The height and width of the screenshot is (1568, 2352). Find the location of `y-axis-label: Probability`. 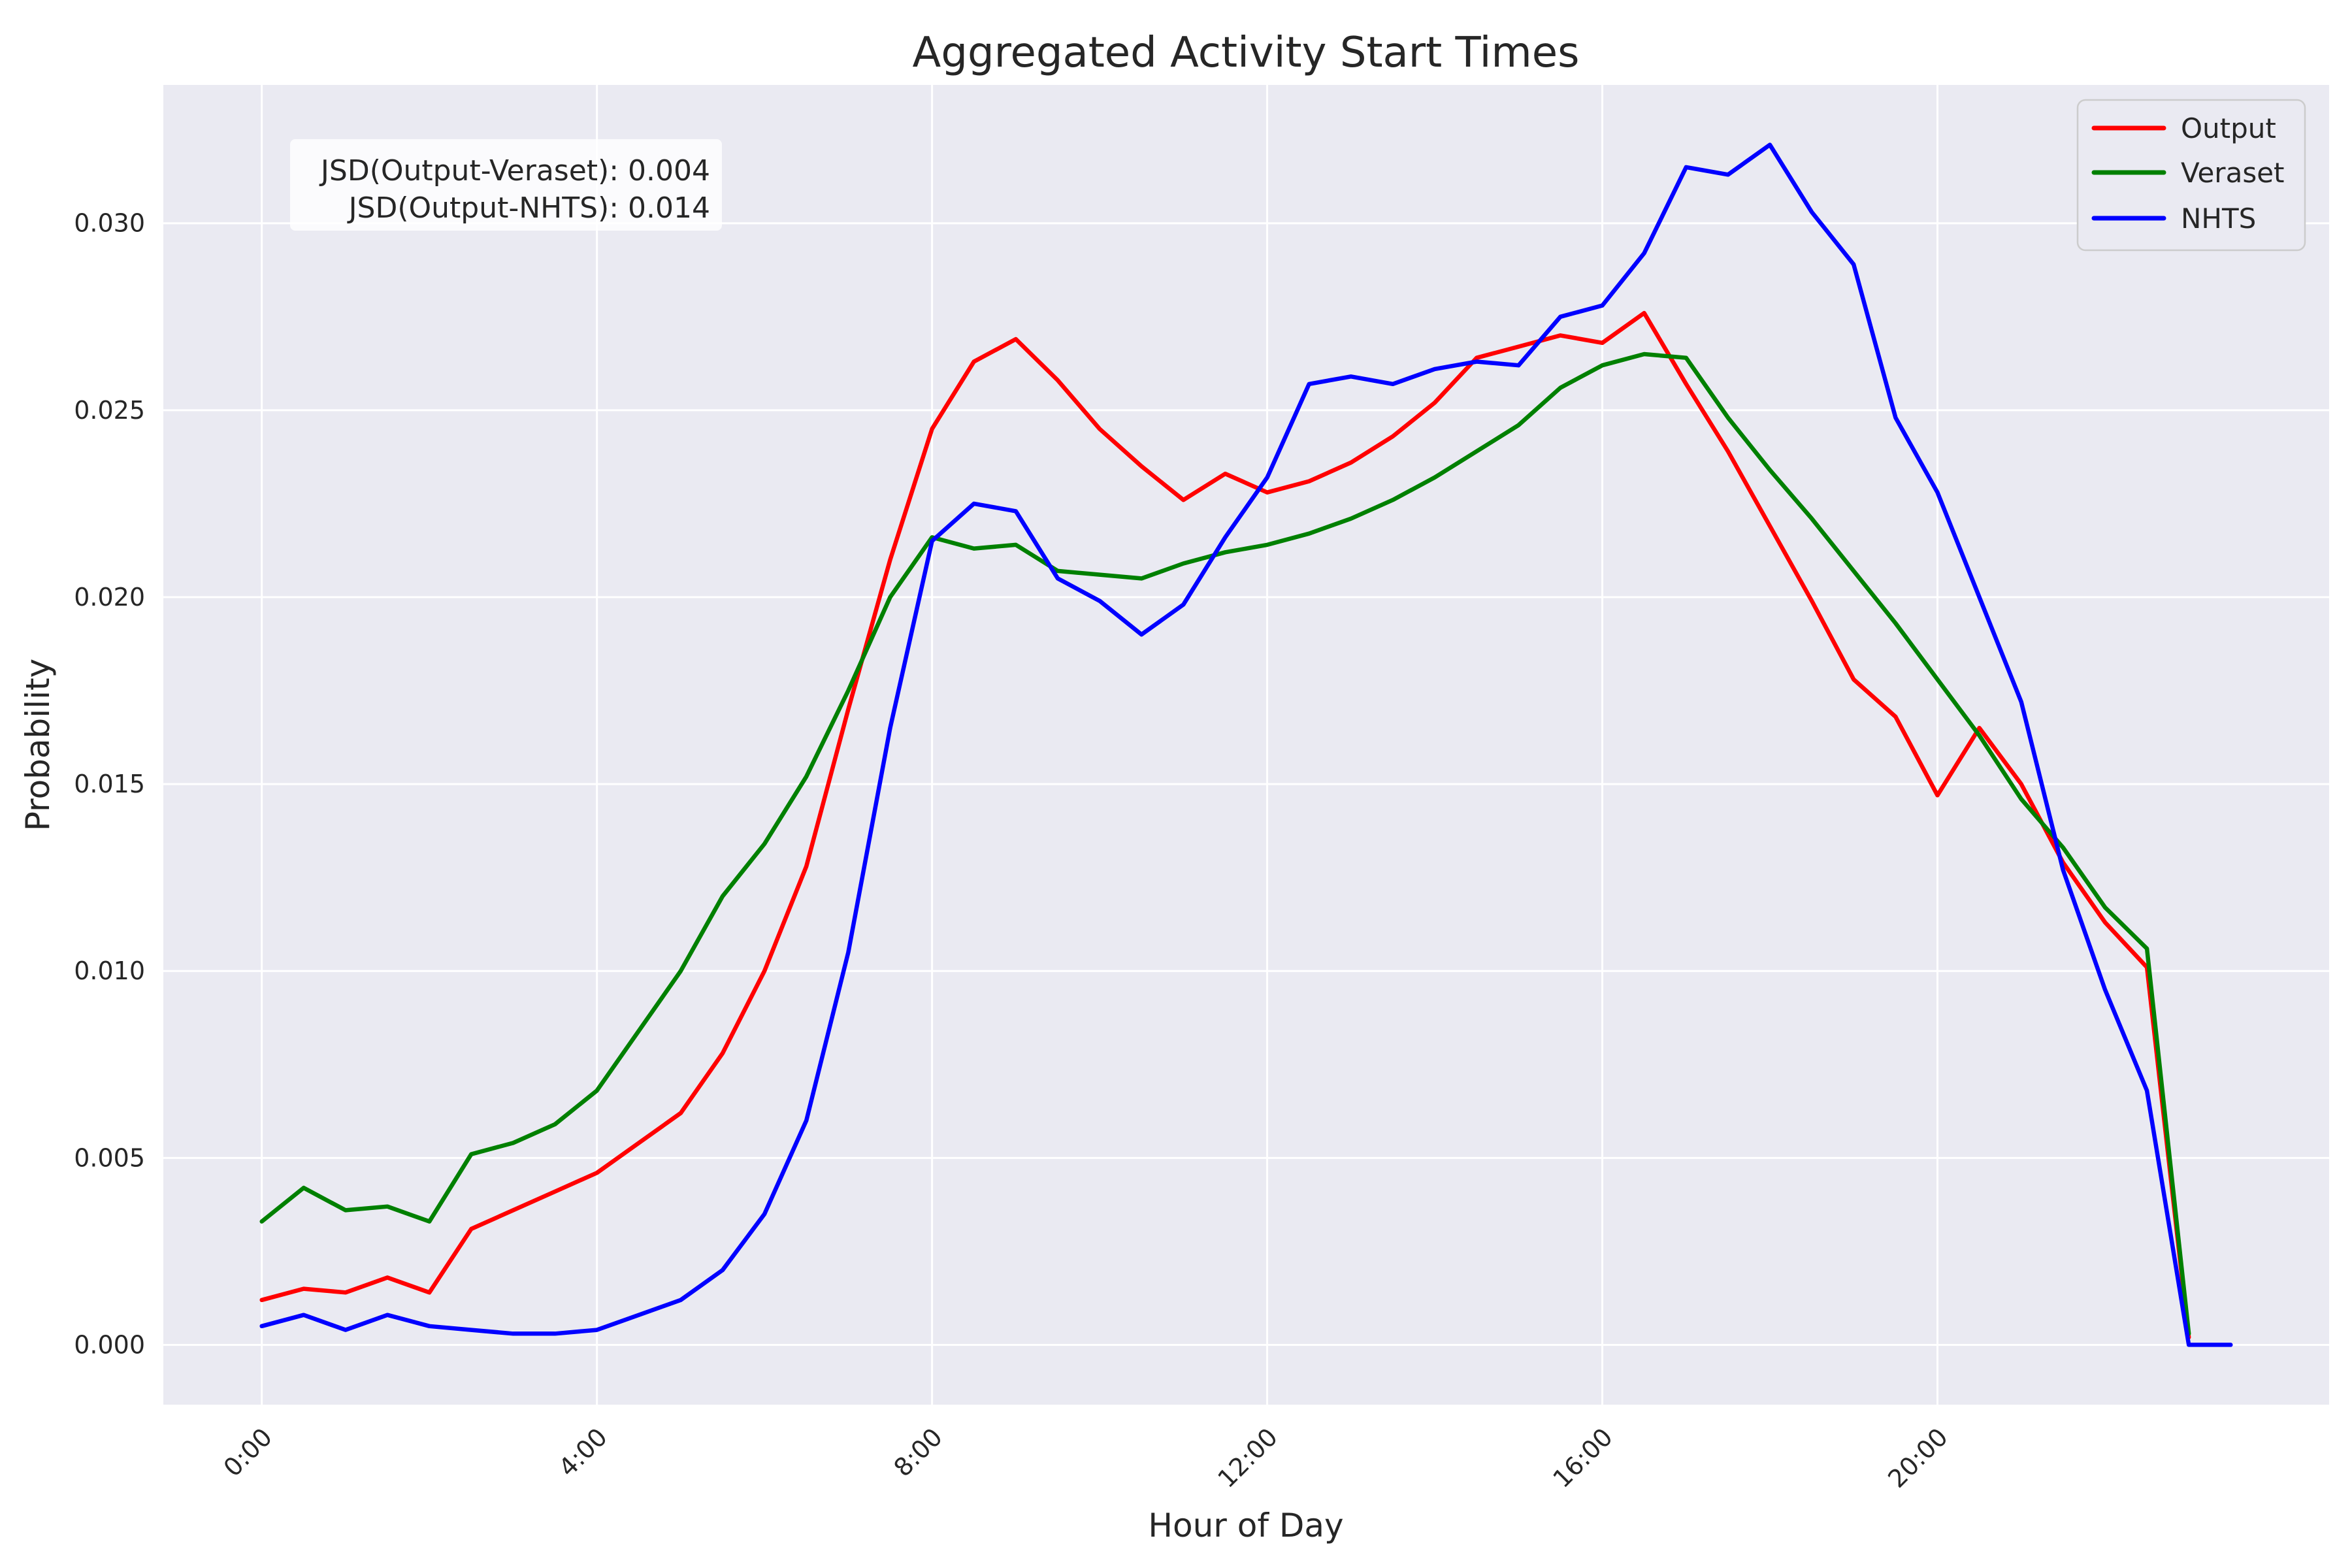

y-axis-label: Probability is located at coordinates (38, 745).